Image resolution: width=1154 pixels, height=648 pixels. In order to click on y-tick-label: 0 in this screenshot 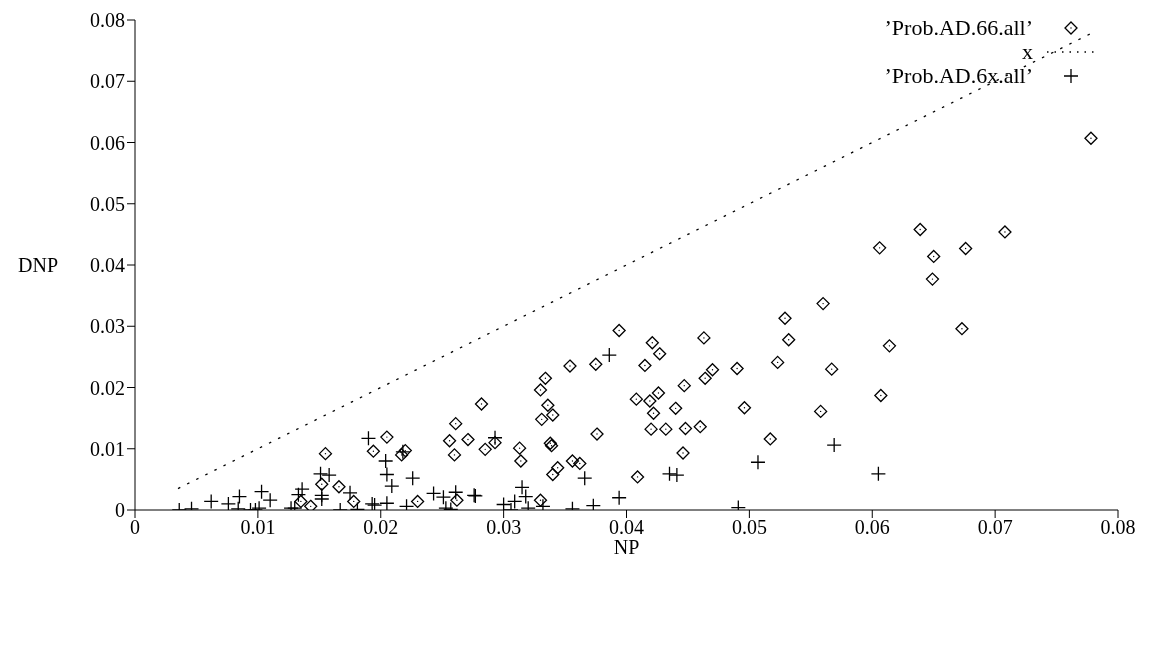, I will do `click(120, 510)`.